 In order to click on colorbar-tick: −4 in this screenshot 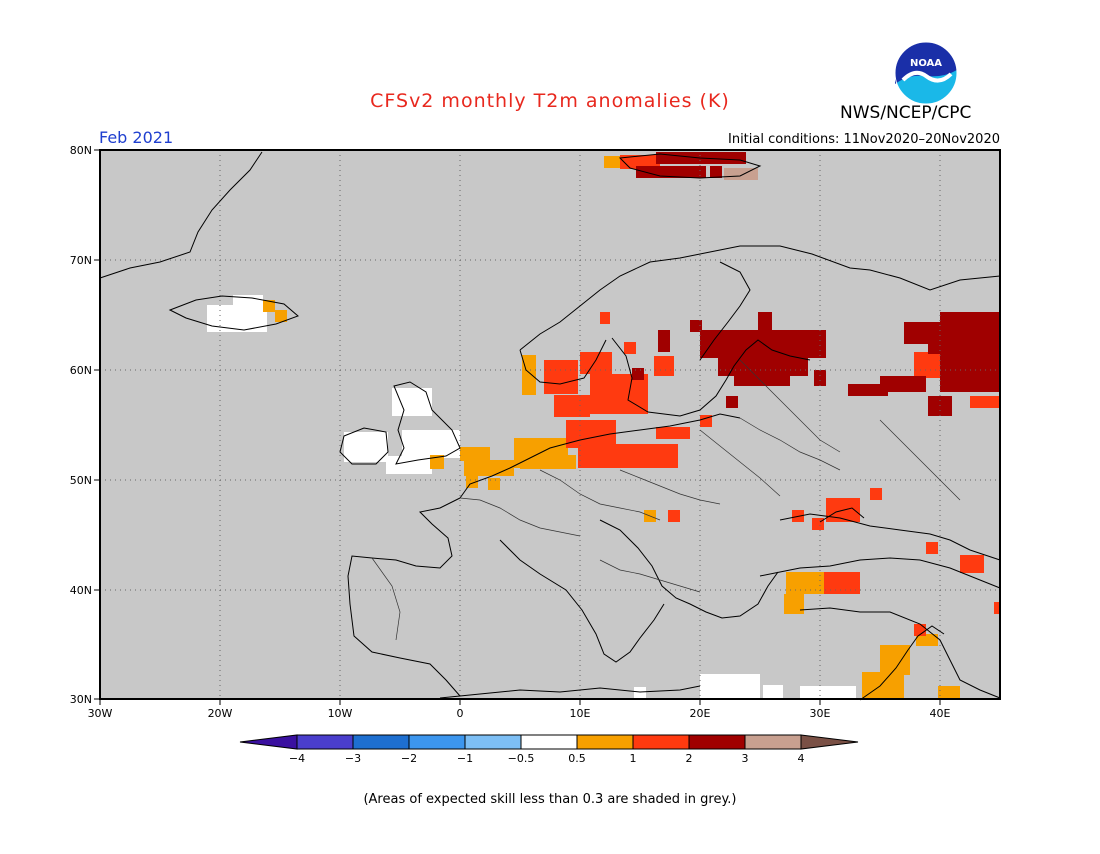, I will do `click(297, 758)`.